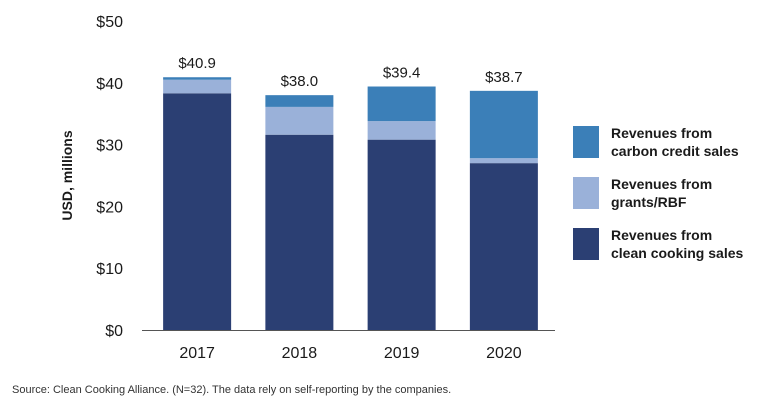 The image size is (768, 412). What do you see at coordinates (402, 73) in the screenshot?
I see `bar-total-label: $39.4` at bounding box center [402, 73].